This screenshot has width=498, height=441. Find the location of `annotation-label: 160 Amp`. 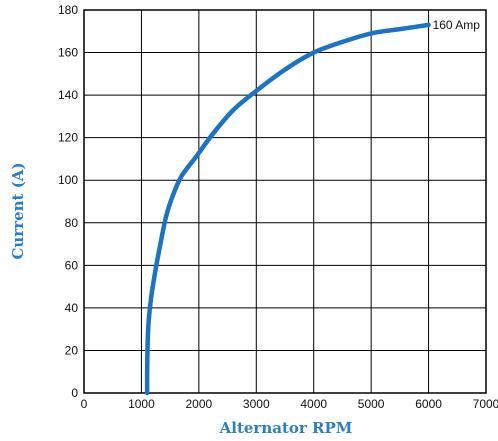

annotation-label: 160 Amp is located at coordinates (457, 25).